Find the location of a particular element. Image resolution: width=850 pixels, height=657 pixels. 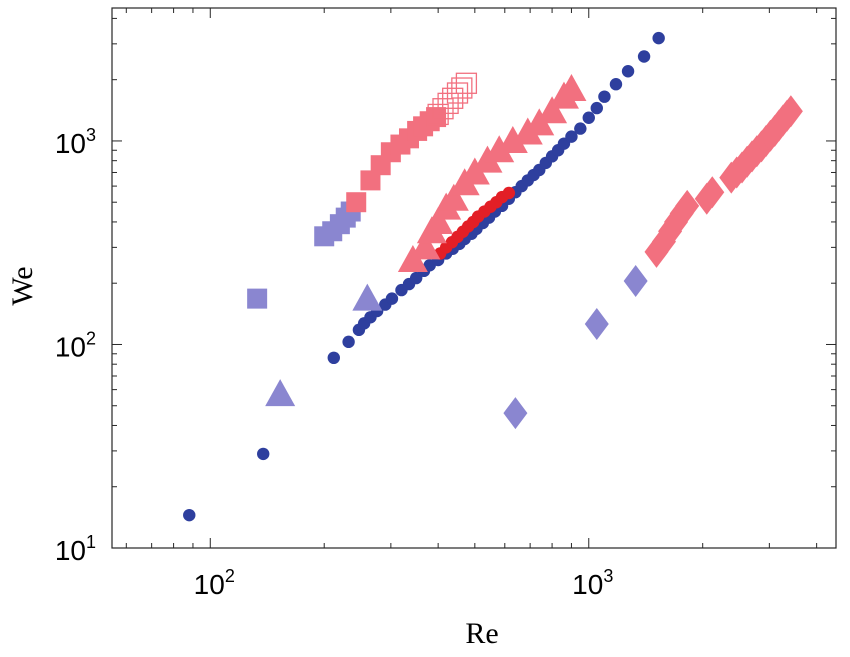

x-axis-title: Re is located at coordinates (481, 633).